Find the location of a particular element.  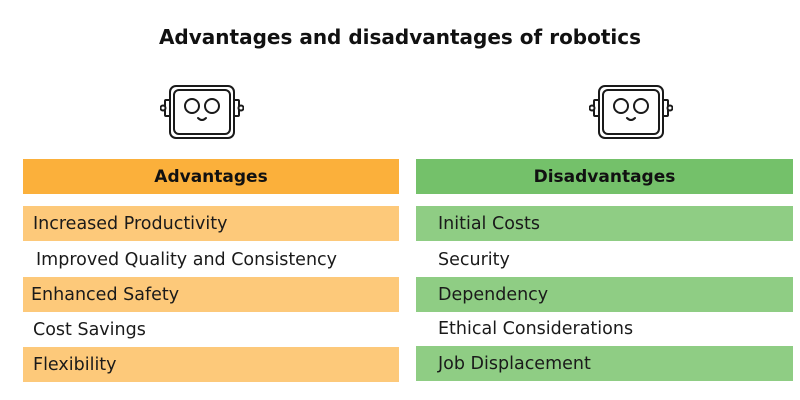

disadvantage-item: Dependency is located at coordinates (604, 294).